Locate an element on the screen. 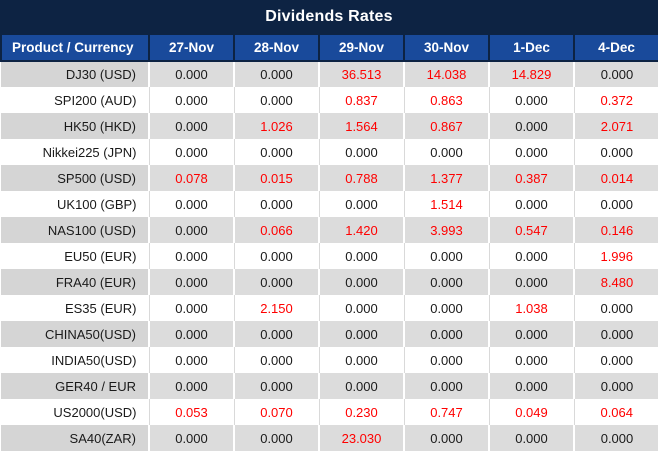 This screenshot has width=658, height=451. value-cell: 0.747 is located at coordinates (447, 412).